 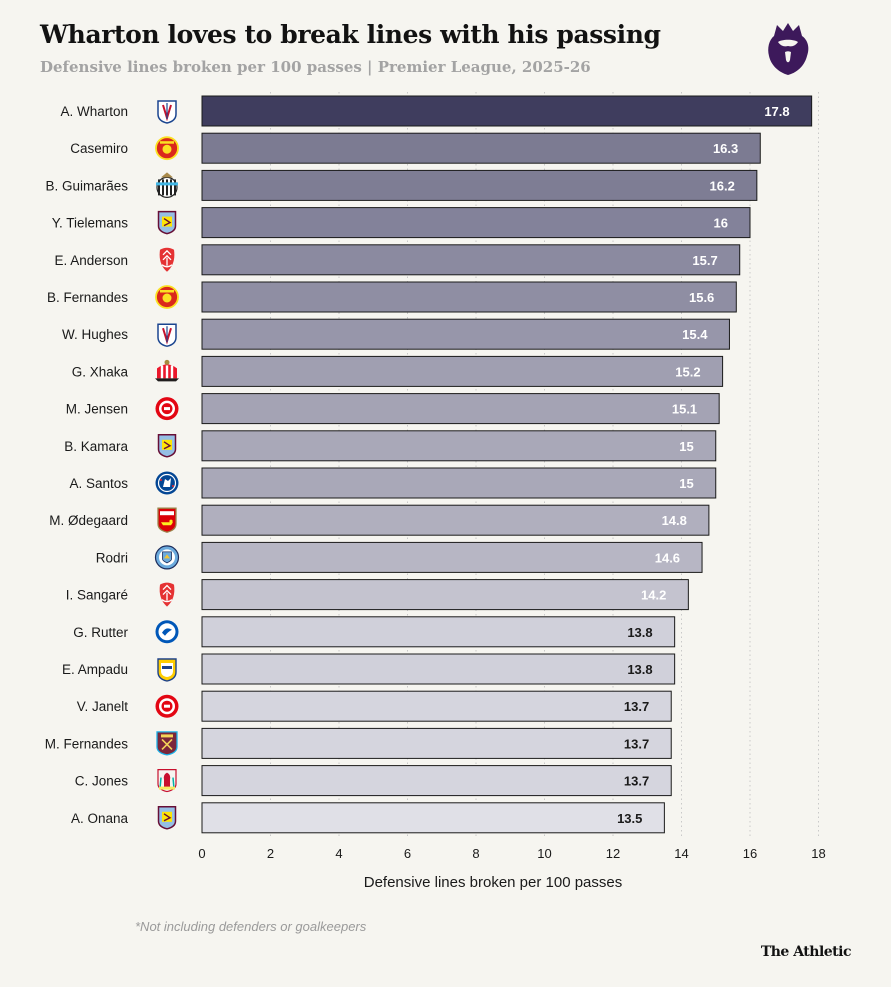 What do you see at coordinates (544, 853) in the screenshot?
I see `x-tick-label: 10` at bounding box center [544, 853].